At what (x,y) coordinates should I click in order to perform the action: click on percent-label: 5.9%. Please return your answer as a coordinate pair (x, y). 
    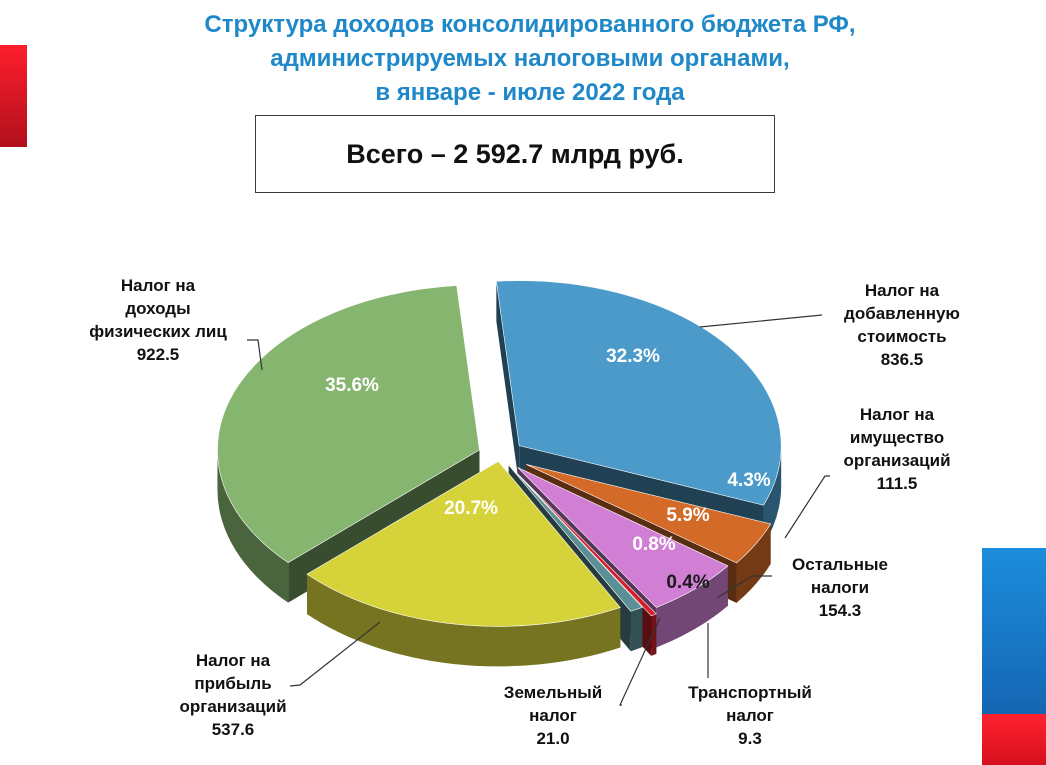
    Looking at the image, I should click on (687, 515).